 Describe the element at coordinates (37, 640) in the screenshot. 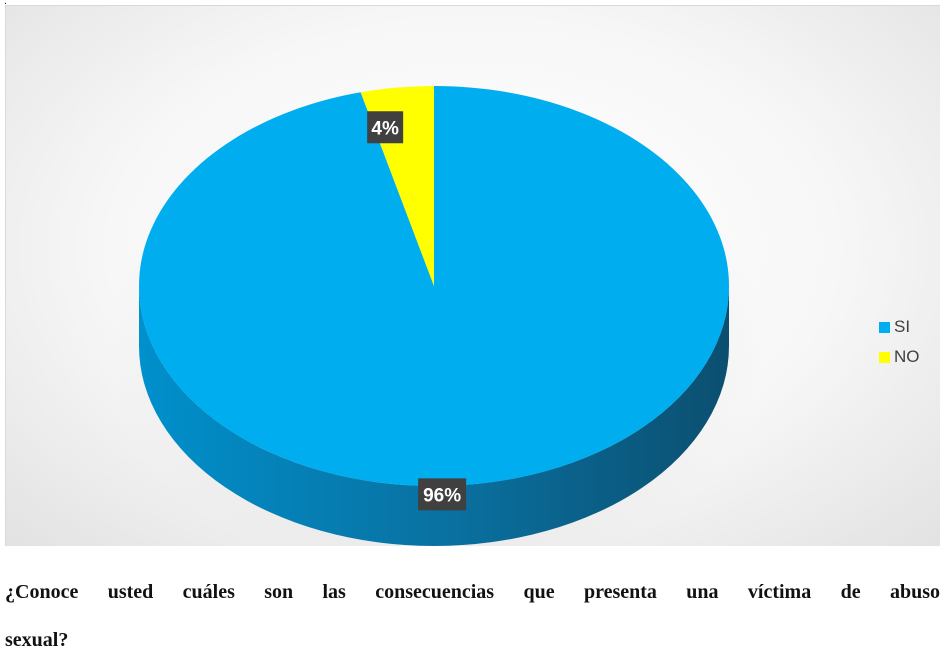

I see `chart-caption-line-2: sexual?` at that location.